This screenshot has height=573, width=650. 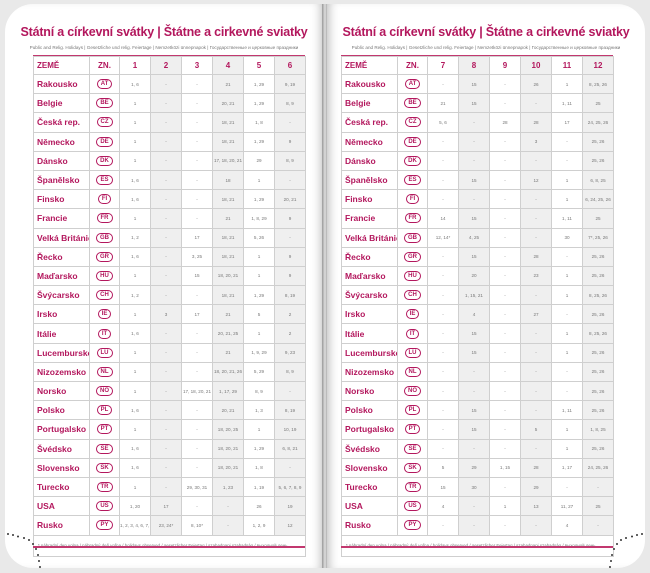 What do you see at coordinates (369, 448) in the screenshot?
I see `country-name: Švédsko` at bounding box center [369, 448].